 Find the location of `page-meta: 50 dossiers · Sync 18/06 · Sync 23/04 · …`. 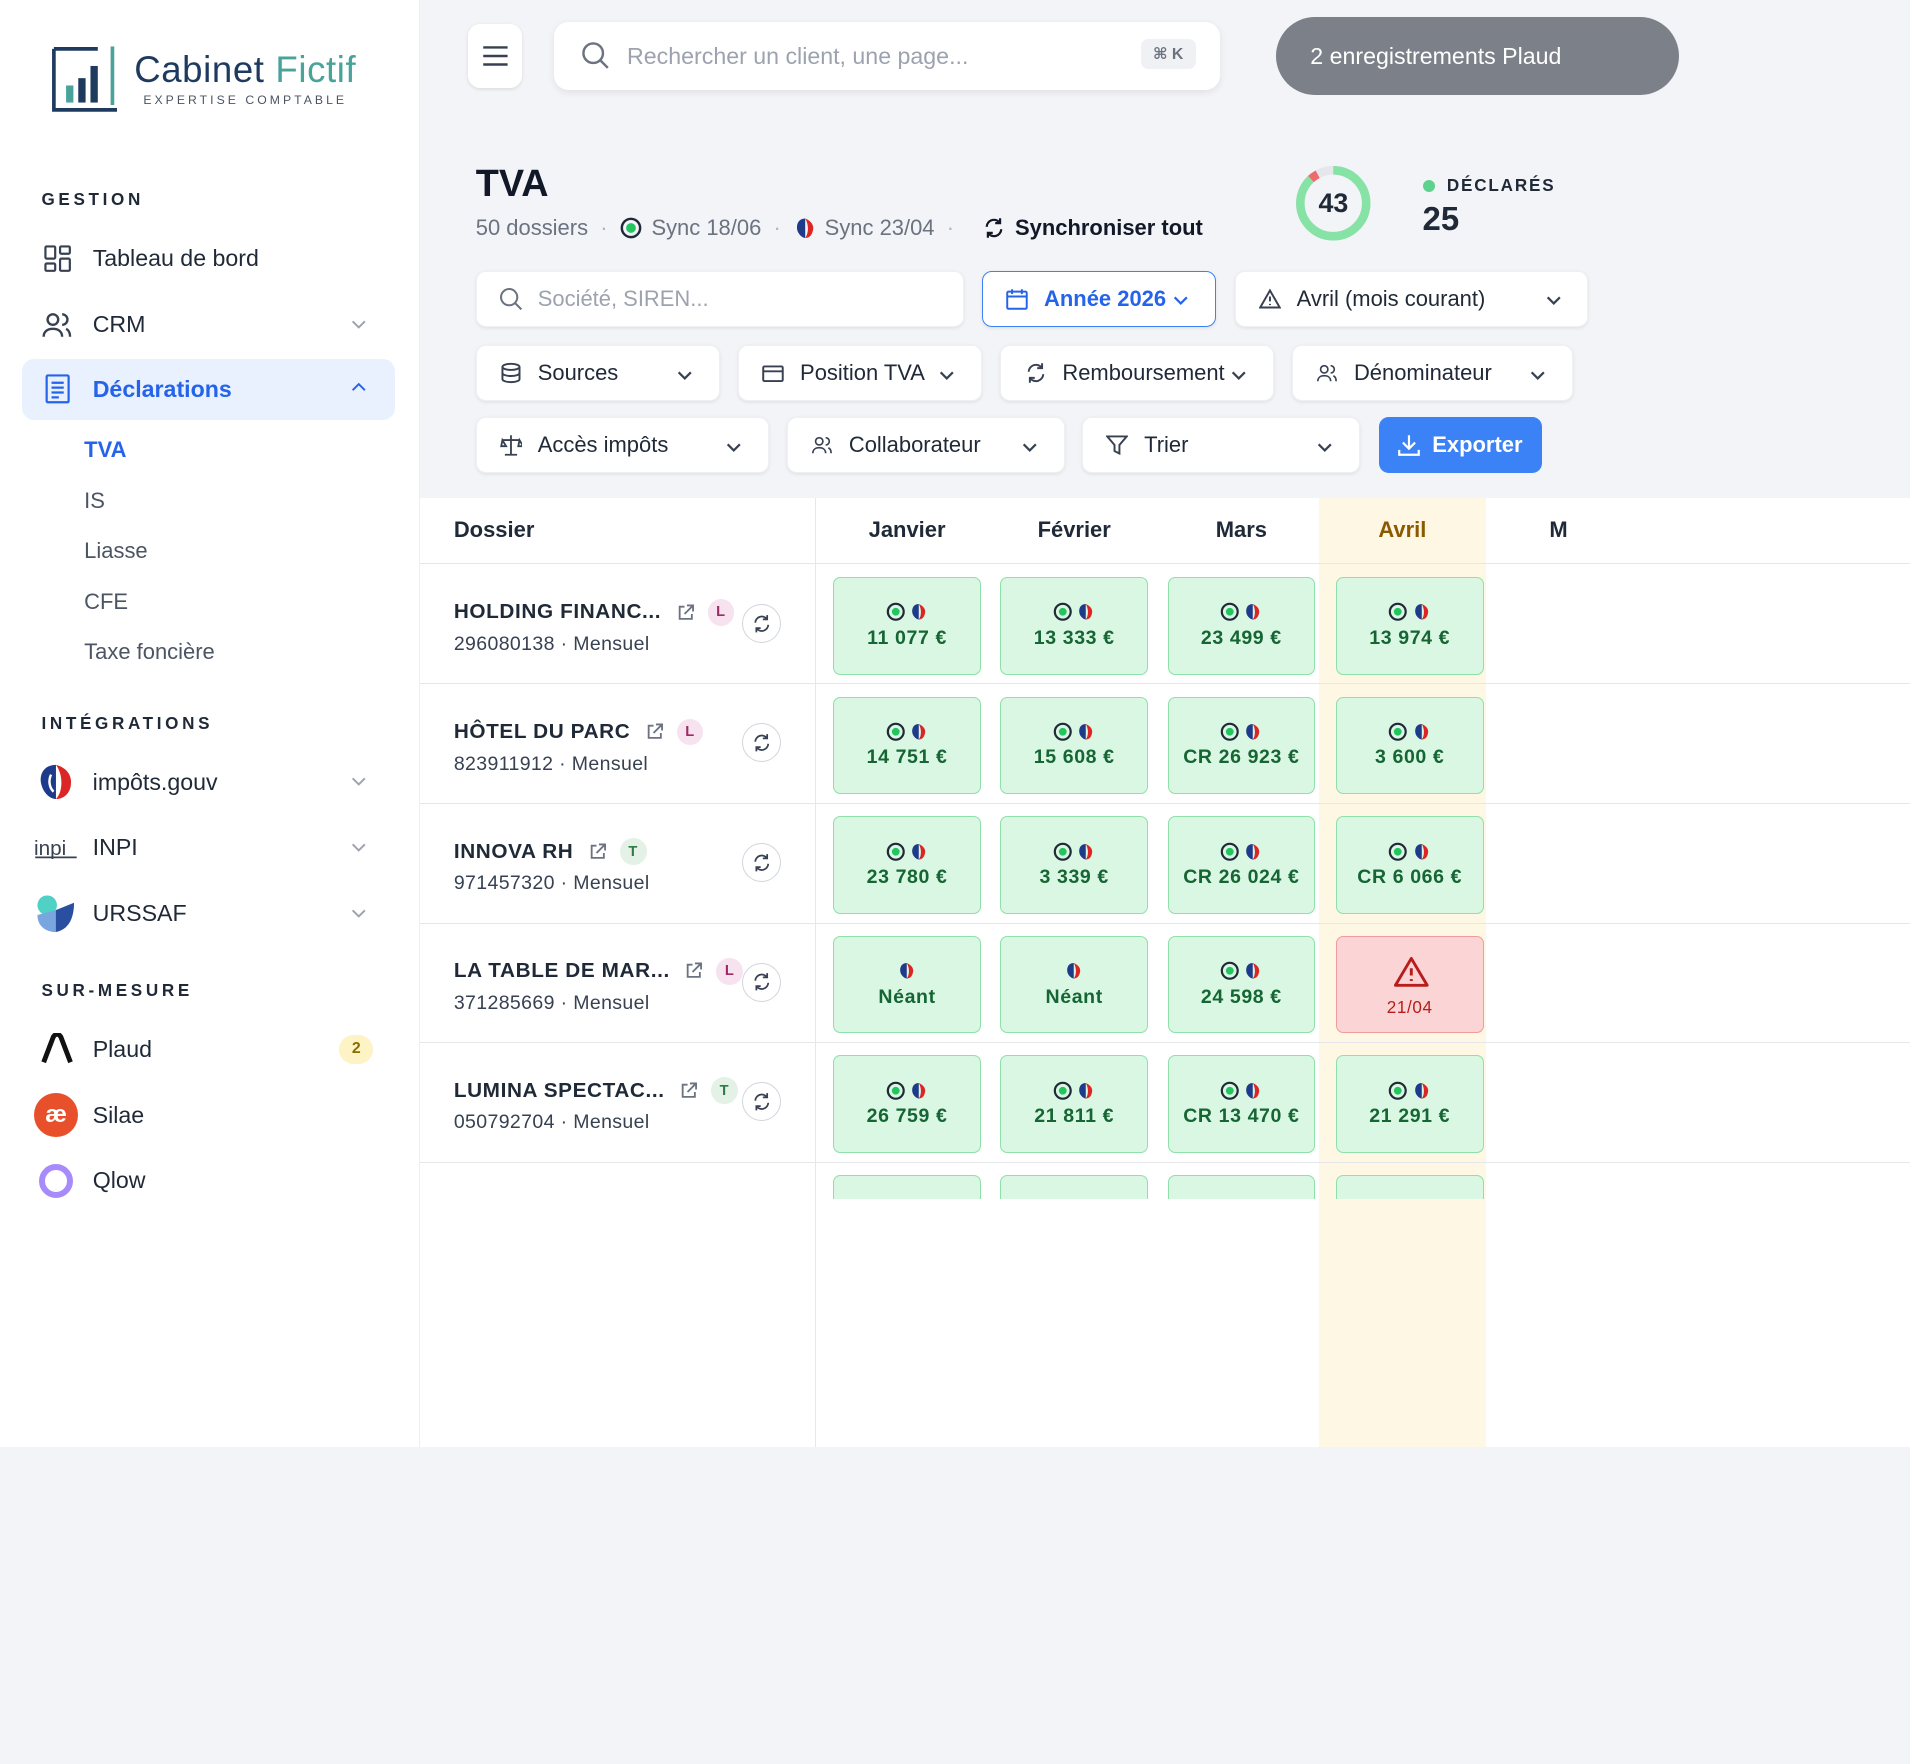

page-meta: 50 dossiers · Sync 18/06 · Sync 23/04 · … is located at coordinates (839, 227).